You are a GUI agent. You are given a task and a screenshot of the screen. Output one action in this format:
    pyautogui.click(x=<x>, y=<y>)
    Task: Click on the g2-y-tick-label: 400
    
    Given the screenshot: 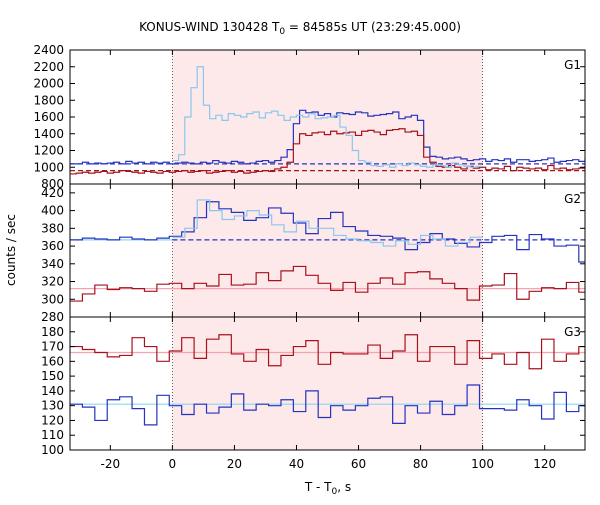 What is the action you would take?
    pyautogui.click(x=52, y=211)
    